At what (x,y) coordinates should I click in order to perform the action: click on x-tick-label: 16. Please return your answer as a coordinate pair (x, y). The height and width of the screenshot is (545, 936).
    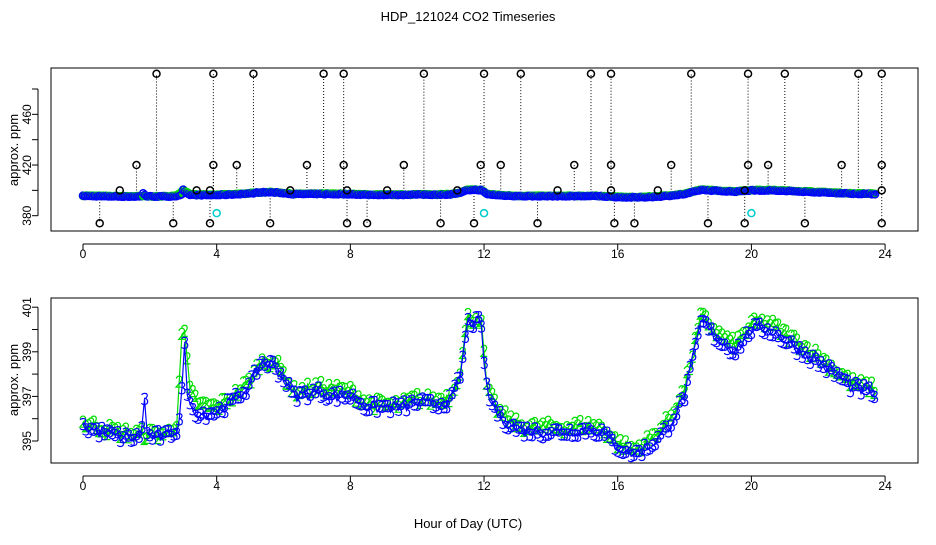
    Looking at the image, I should click on (618, 486).